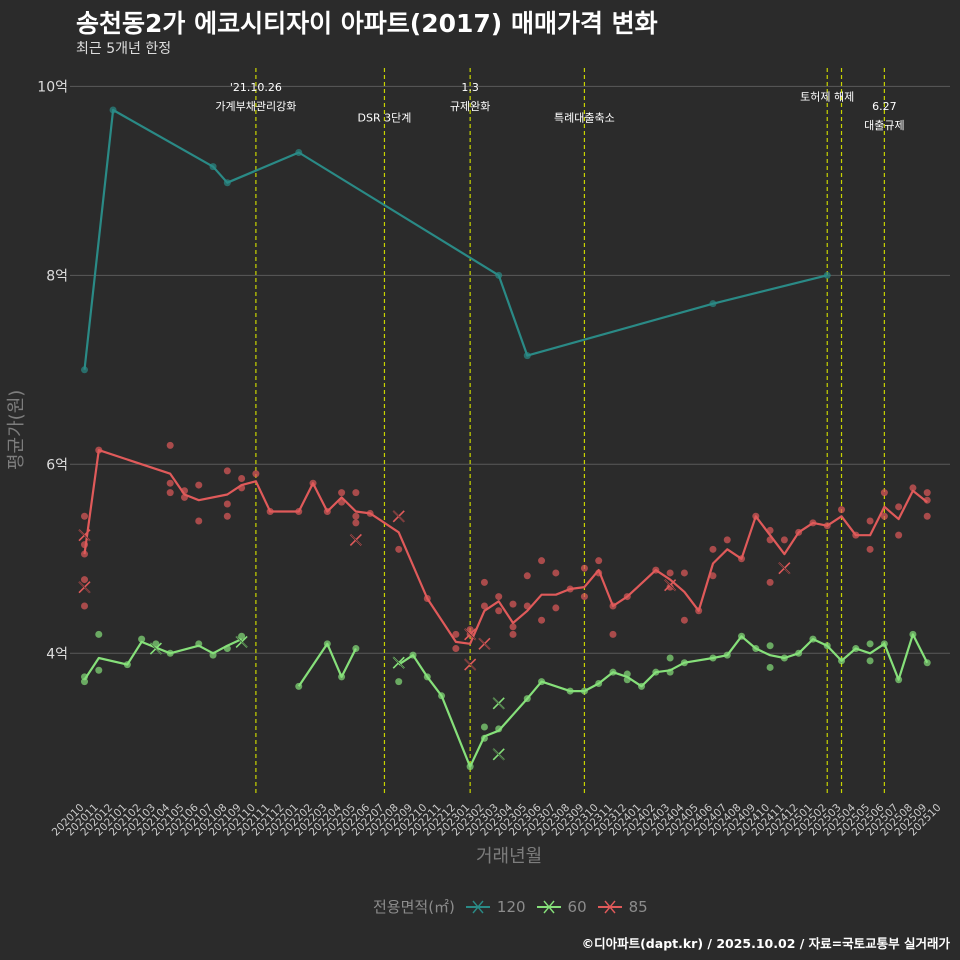  What do you see at coordinates (884, 125) in the screenshot?
I see `policy-annotation: 대출규제` at bounding box center [884, 125].